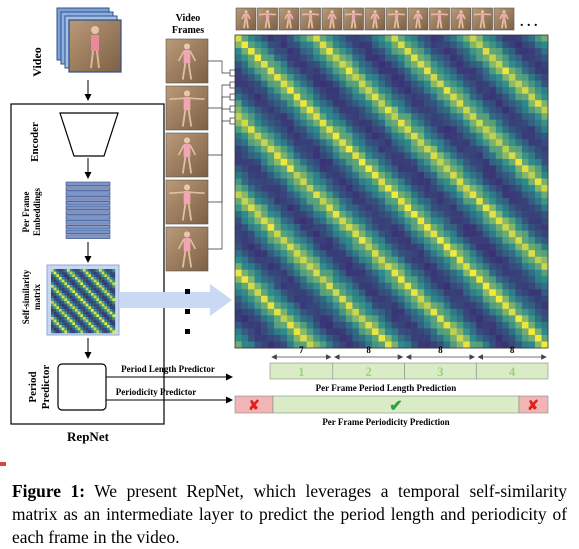 The image size is (579, 549). Describe the element at coordinates (375, 19) in the screenshot. I see `top-frame-strip` at that location.